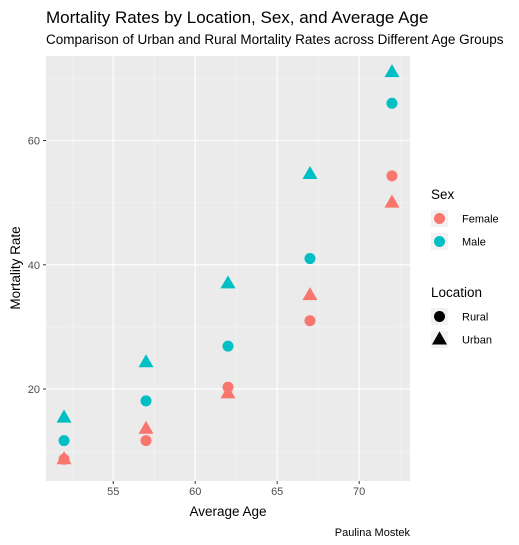 This screenshot has width=519, height=545. Describe the element at coordinates (227, 511) in the screenshot. I see `x-axis-title: Average Age` at that location.